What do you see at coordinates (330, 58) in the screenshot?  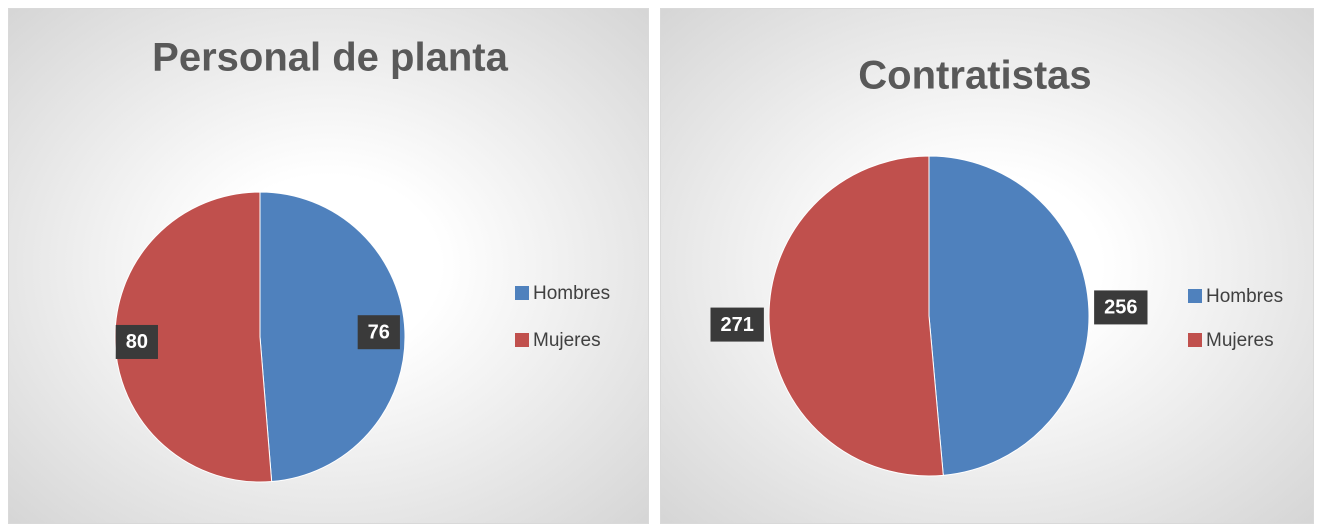 I see `chart-title: Personal de planta` at bounding box center [330, 58].